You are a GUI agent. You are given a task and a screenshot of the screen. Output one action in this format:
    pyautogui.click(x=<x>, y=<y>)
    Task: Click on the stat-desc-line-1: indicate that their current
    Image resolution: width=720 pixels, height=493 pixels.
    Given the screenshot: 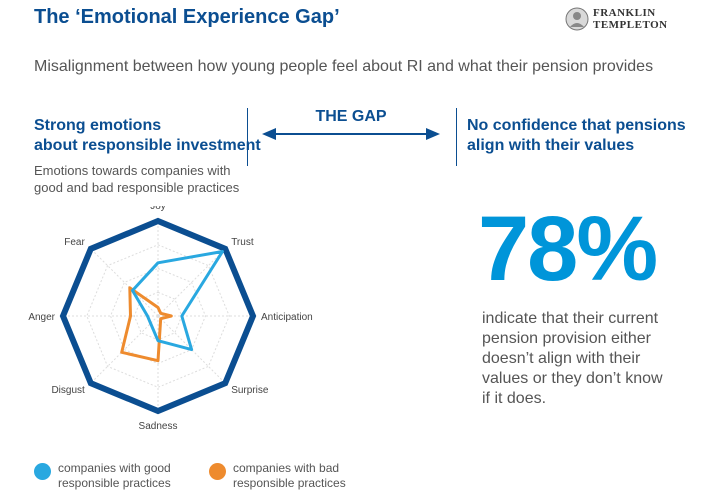 What is the action you would take?
    pyautogui.click(x=570, y=318)
    